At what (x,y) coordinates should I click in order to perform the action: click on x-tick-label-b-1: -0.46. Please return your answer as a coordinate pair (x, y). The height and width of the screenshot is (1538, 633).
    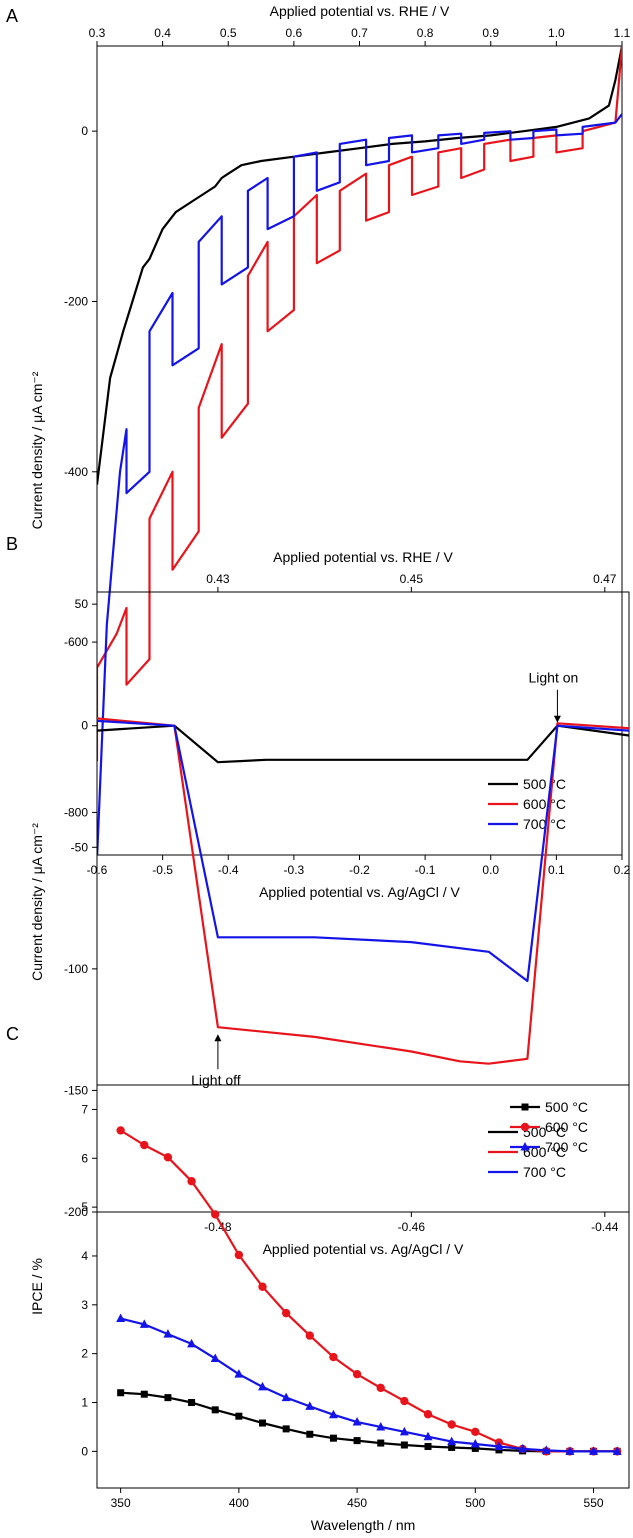
    Looking at the image, I should click on (412, 1227).